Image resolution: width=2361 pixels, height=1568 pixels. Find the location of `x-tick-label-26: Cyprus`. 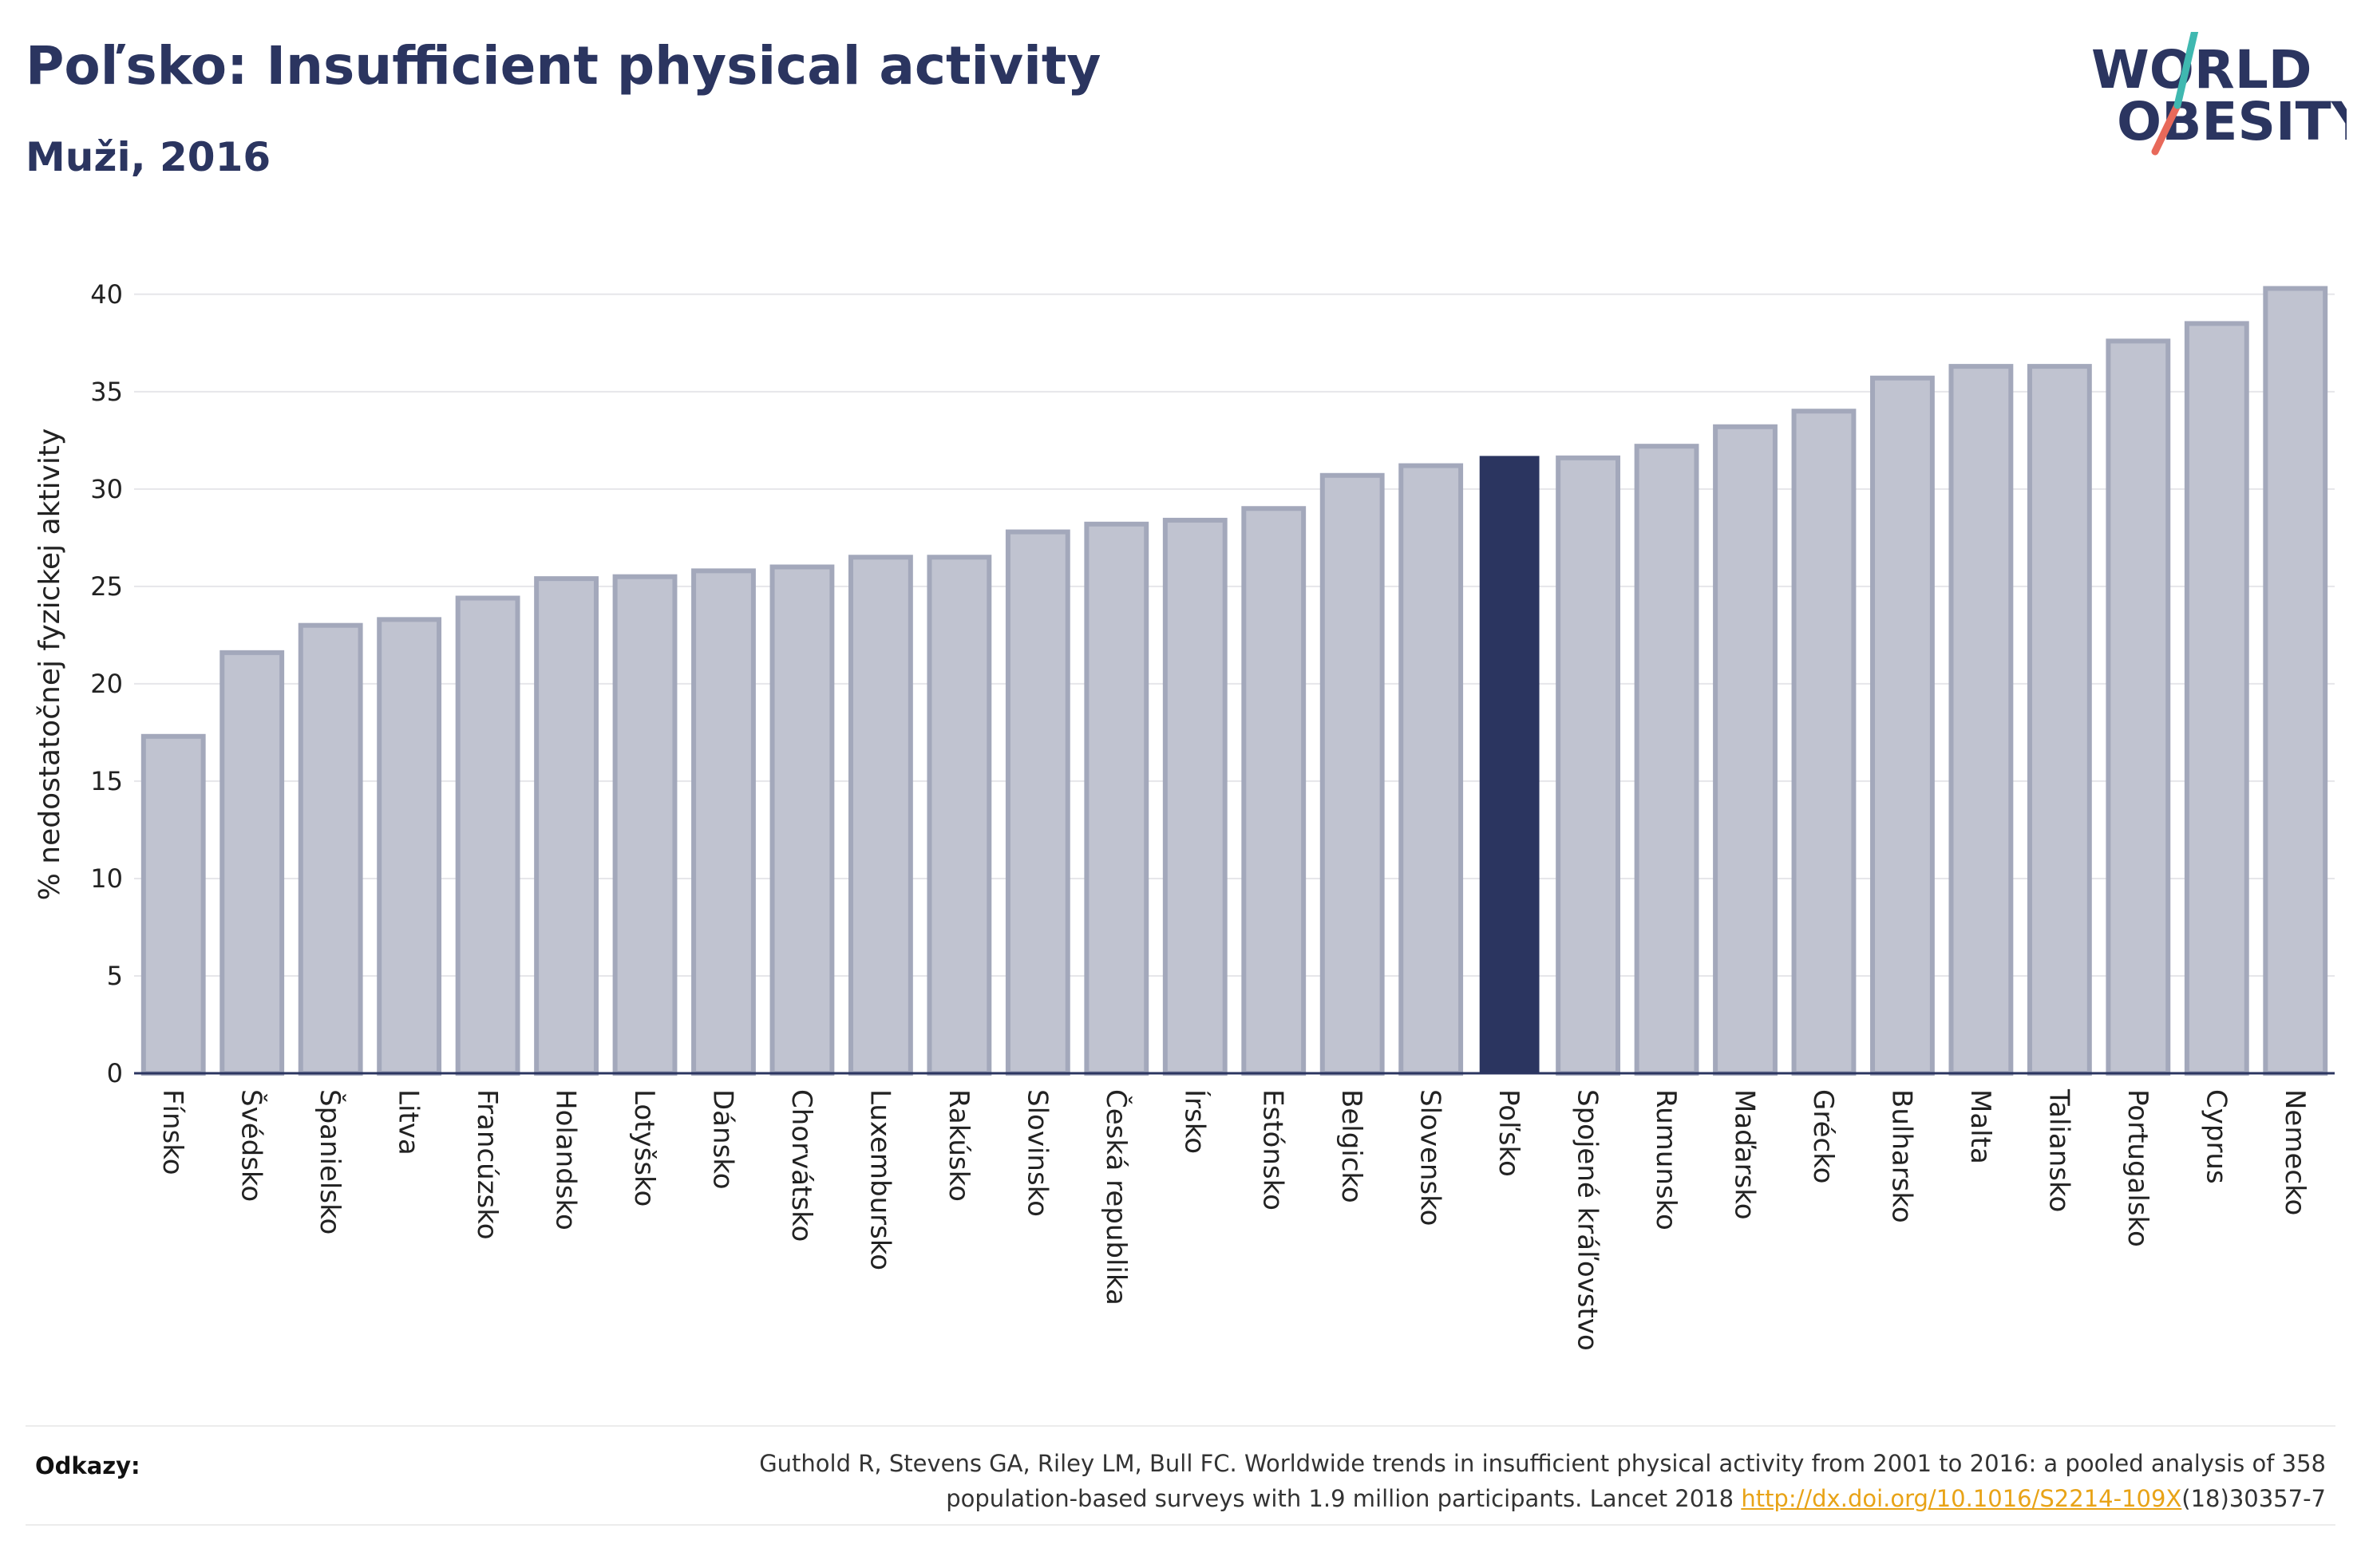

x-tick-label-26: Cyprus is located at coordinates (2216, 1136).